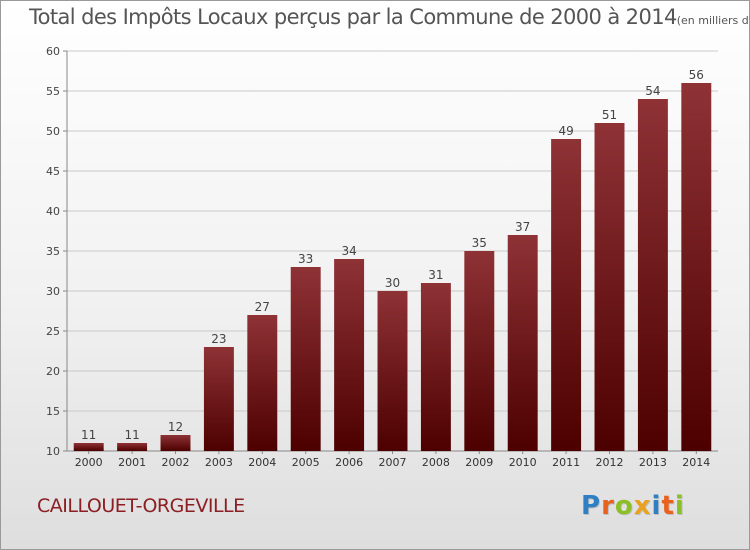 This screenshot has width=750, height=550. What do you see at coordinates (218, 339) in the screenshot?
I see `data-label-2003: 23` at bounding box center [218, 339].